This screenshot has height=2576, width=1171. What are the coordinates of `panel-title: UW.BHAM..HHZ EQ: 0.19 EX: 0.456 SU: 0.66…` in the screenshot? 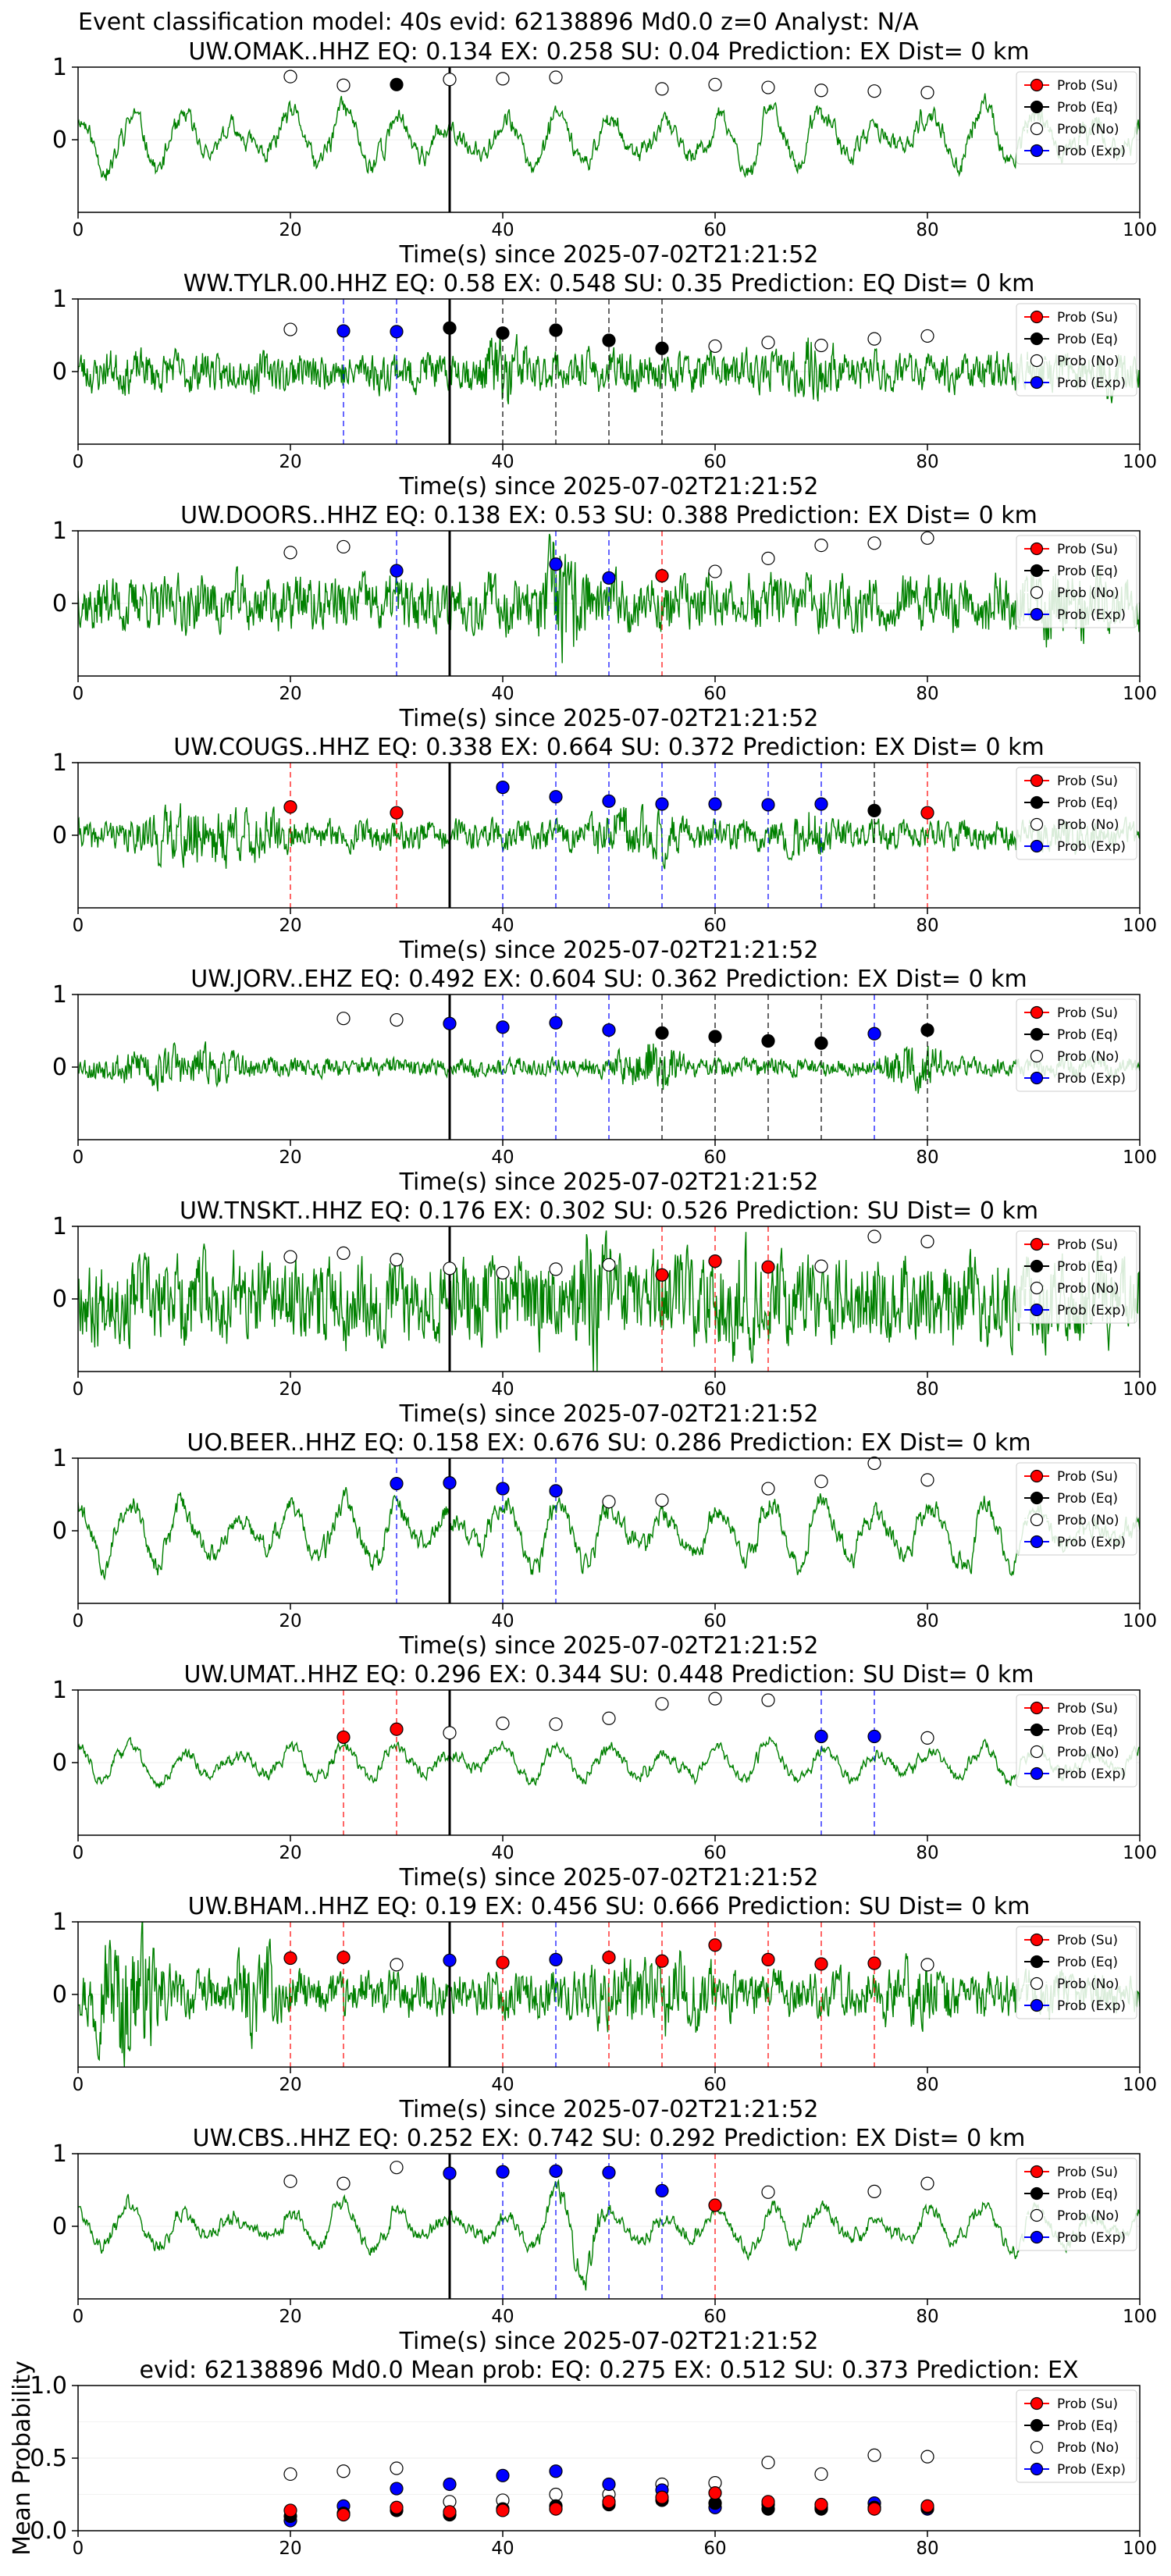 It's located at (609, 1906).